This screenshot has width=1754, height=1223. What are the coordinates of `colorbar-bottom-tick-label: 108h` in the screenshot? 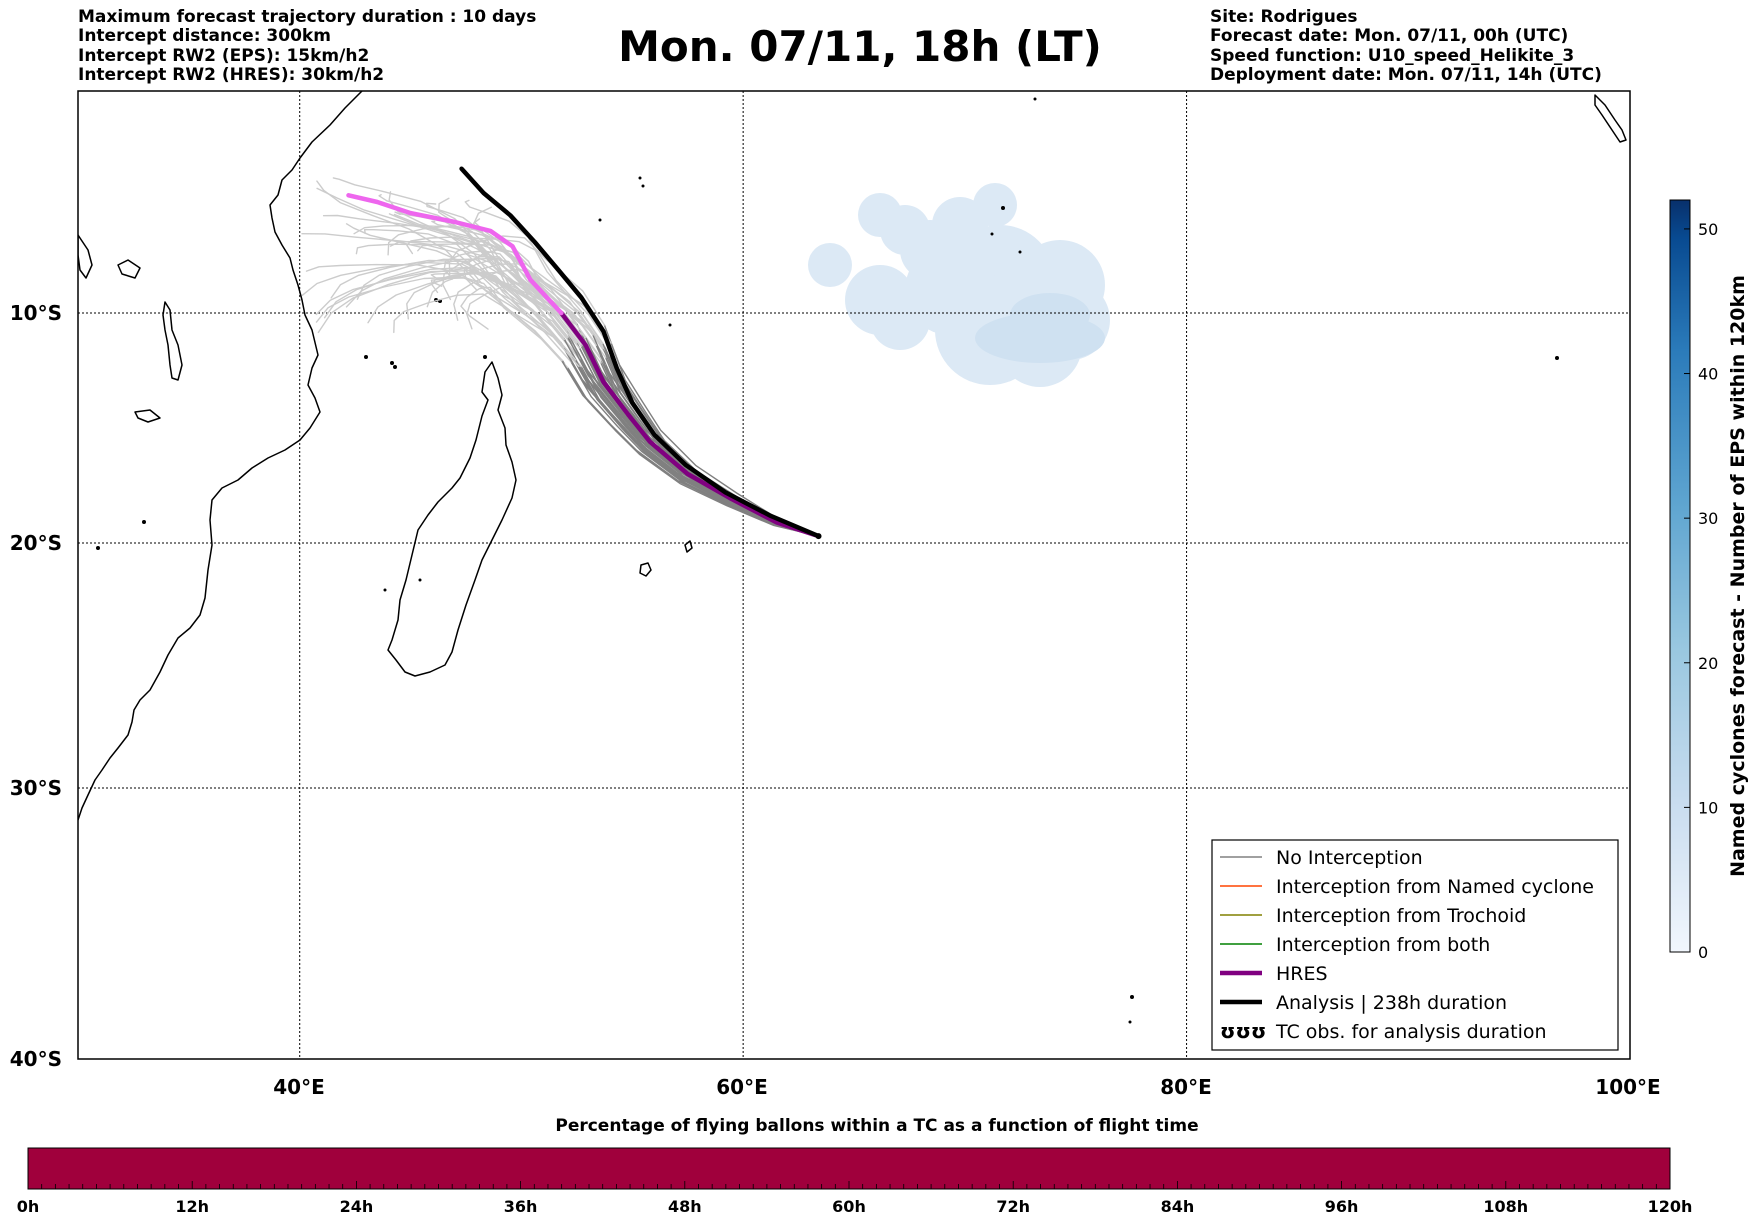 It's located at (1505, 1206).